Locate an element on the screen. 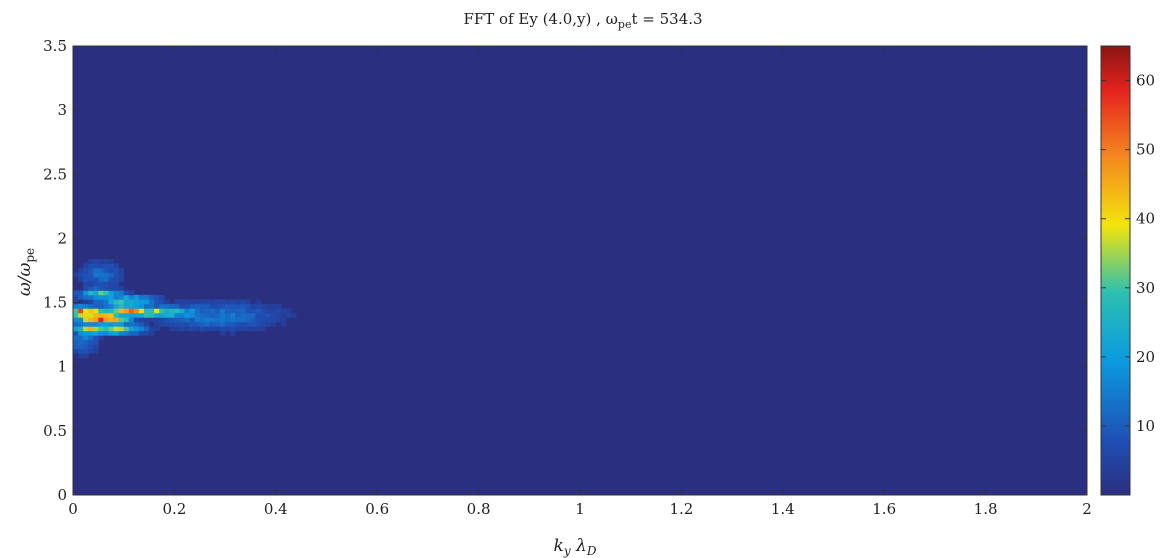 This screenshot has height=558, width=1167. y-tick-label: 2 is located at coordinates (62, 238).